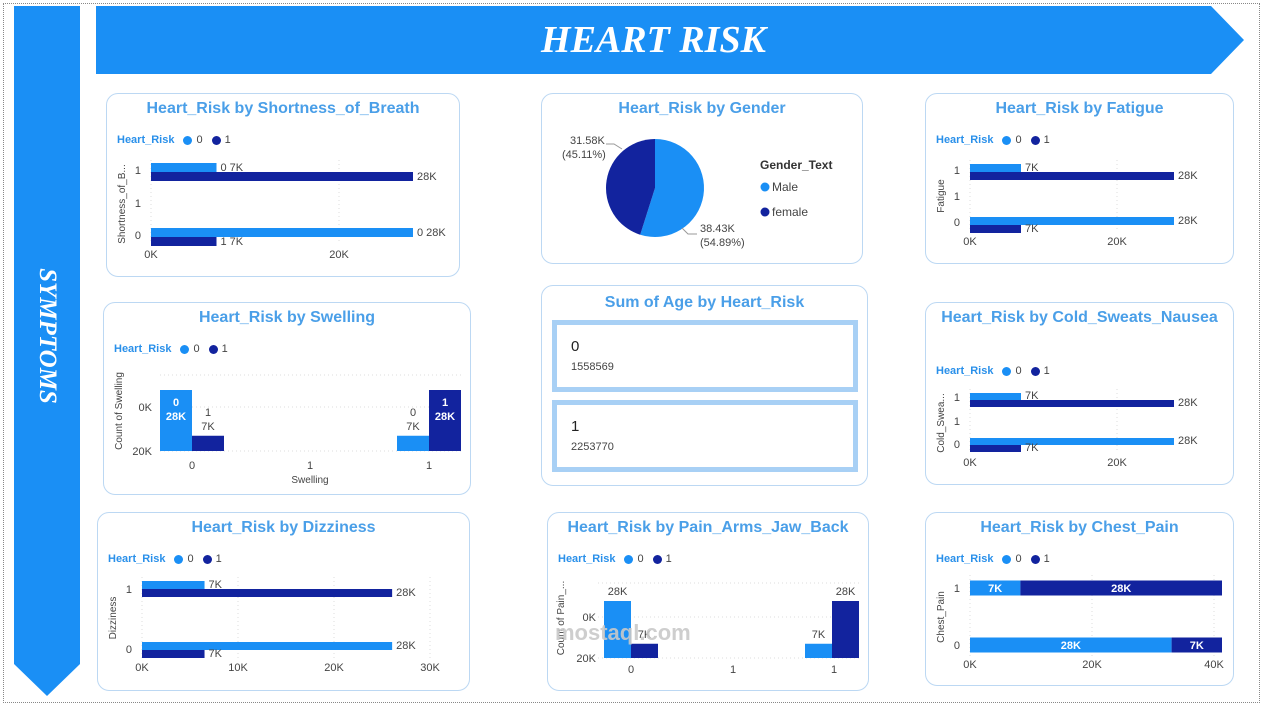 This screenshot has width=1263, height=706. I want to click on sidebar-banner: SYMPTOMS, so click(47, 351).